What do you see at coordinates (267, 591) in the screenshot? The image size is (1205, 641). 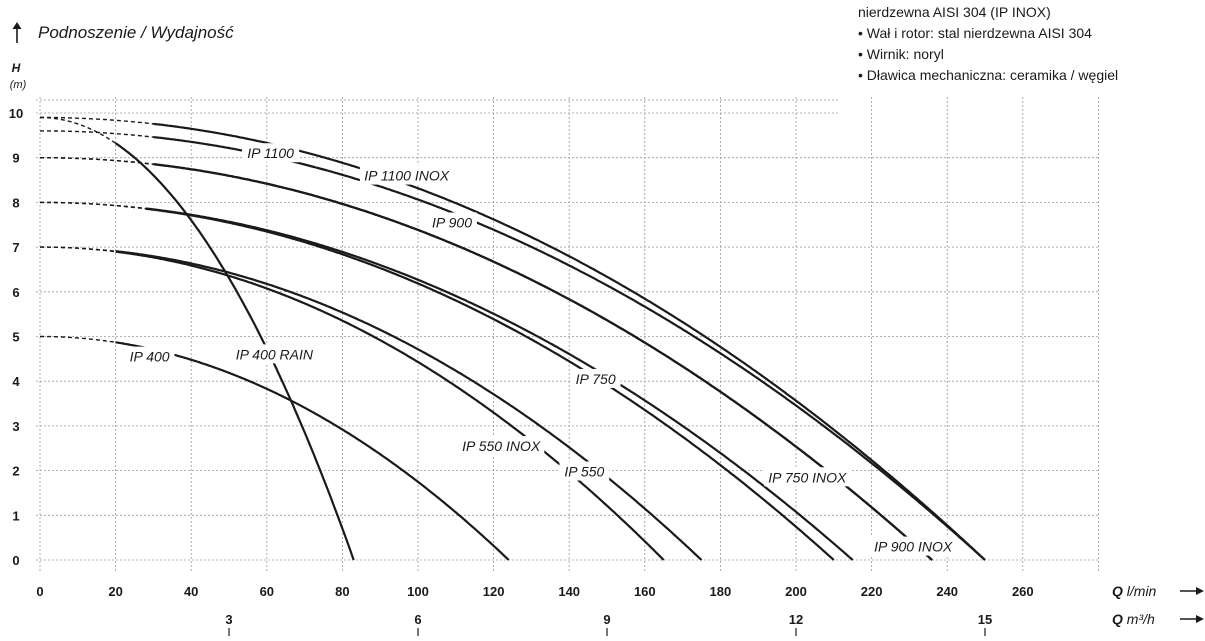 I see `x-tick-label: 60` at bounding box center [267, 591].